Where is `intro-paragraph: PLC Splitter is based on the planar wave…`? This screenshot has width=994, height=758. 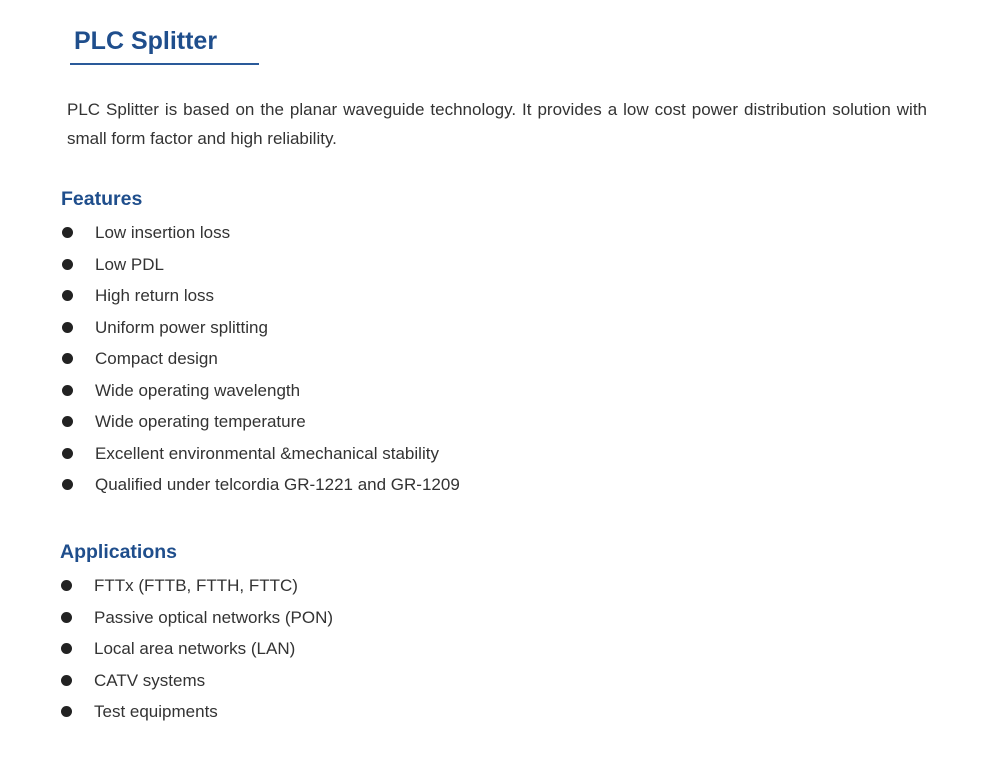
intro-paragraph: PLC Splitter is based on the planar wave… is located at coordinates (497, 124).